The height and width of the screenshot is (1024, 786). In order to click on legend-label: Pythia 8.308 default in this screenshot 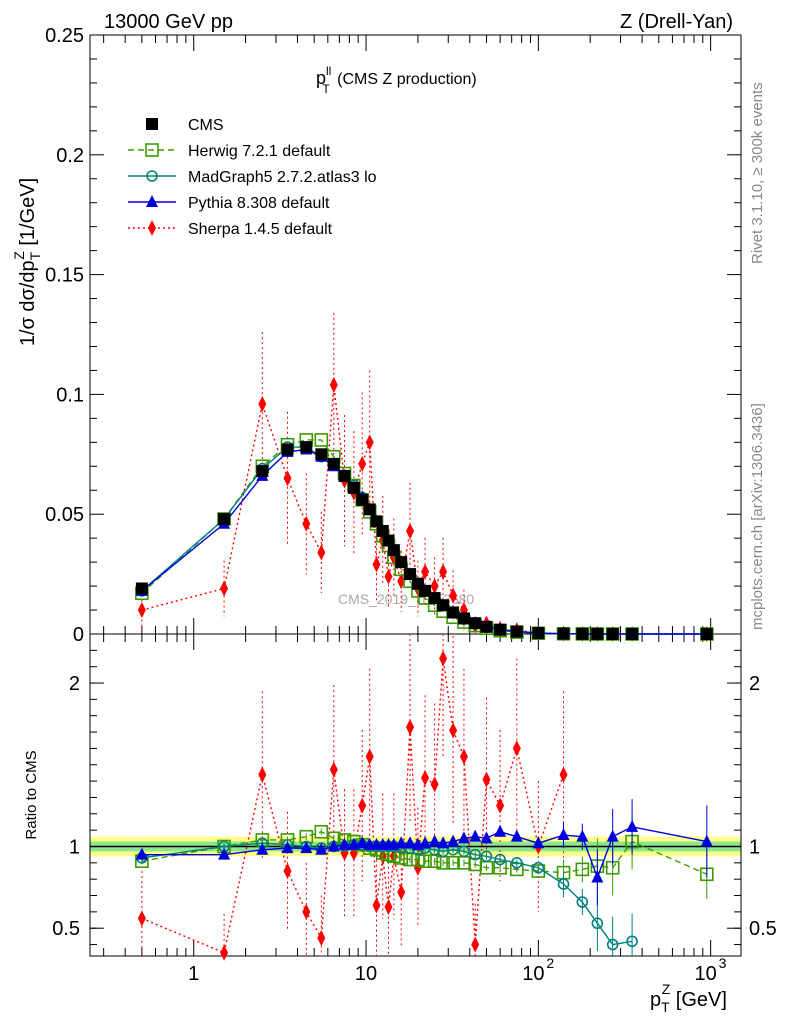, I will do `click(259, 203)`.